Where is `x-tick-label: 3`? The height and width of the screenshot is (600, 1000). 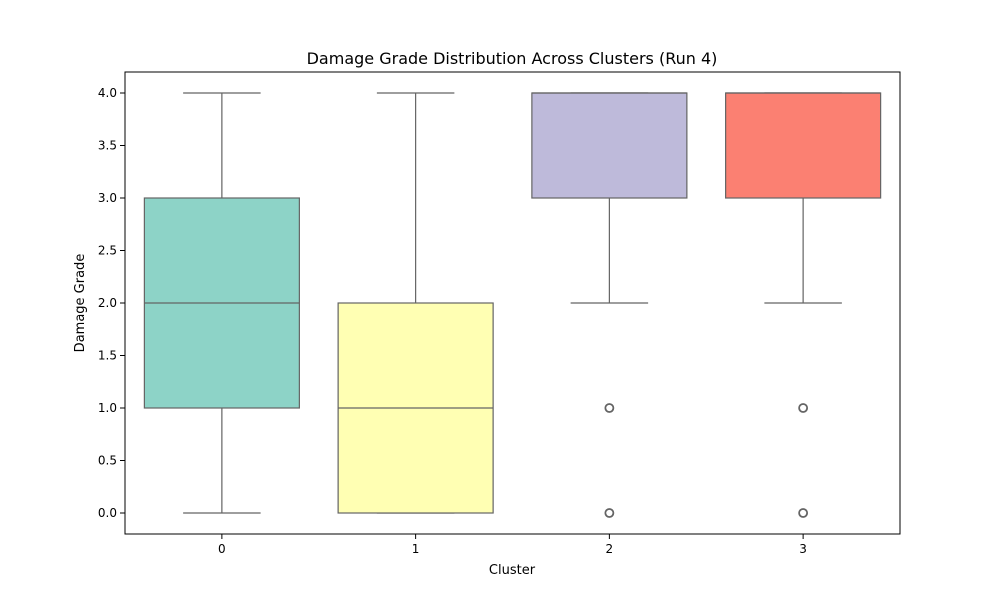 x-tick-label: 3 is located at coordinates (803, 549).